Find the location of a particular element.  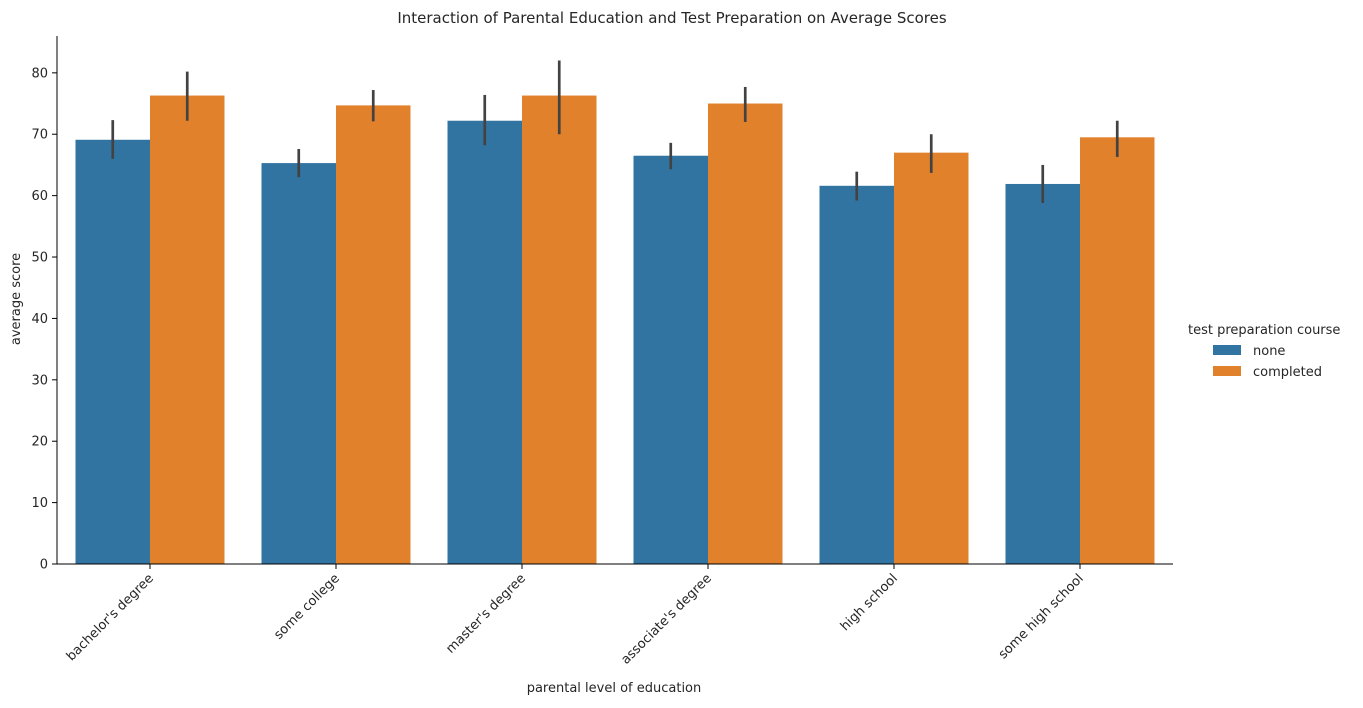

y-tick-label-0: 0 is located at coordinates (44, 565).